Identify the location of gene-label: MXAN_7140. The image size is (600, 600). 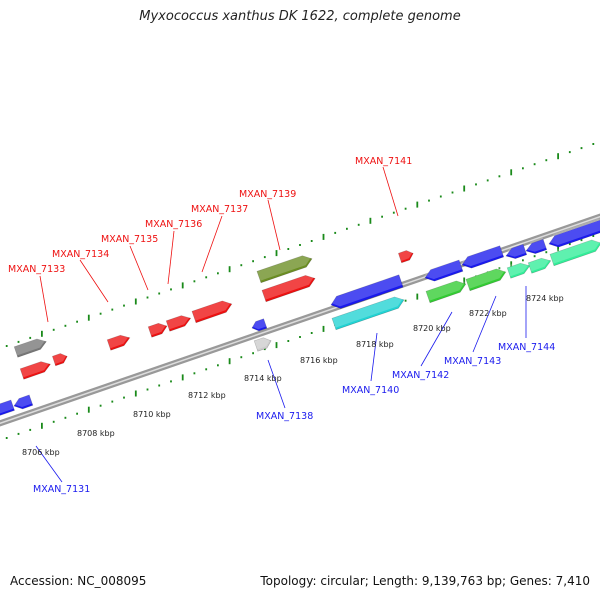
(370, 390).